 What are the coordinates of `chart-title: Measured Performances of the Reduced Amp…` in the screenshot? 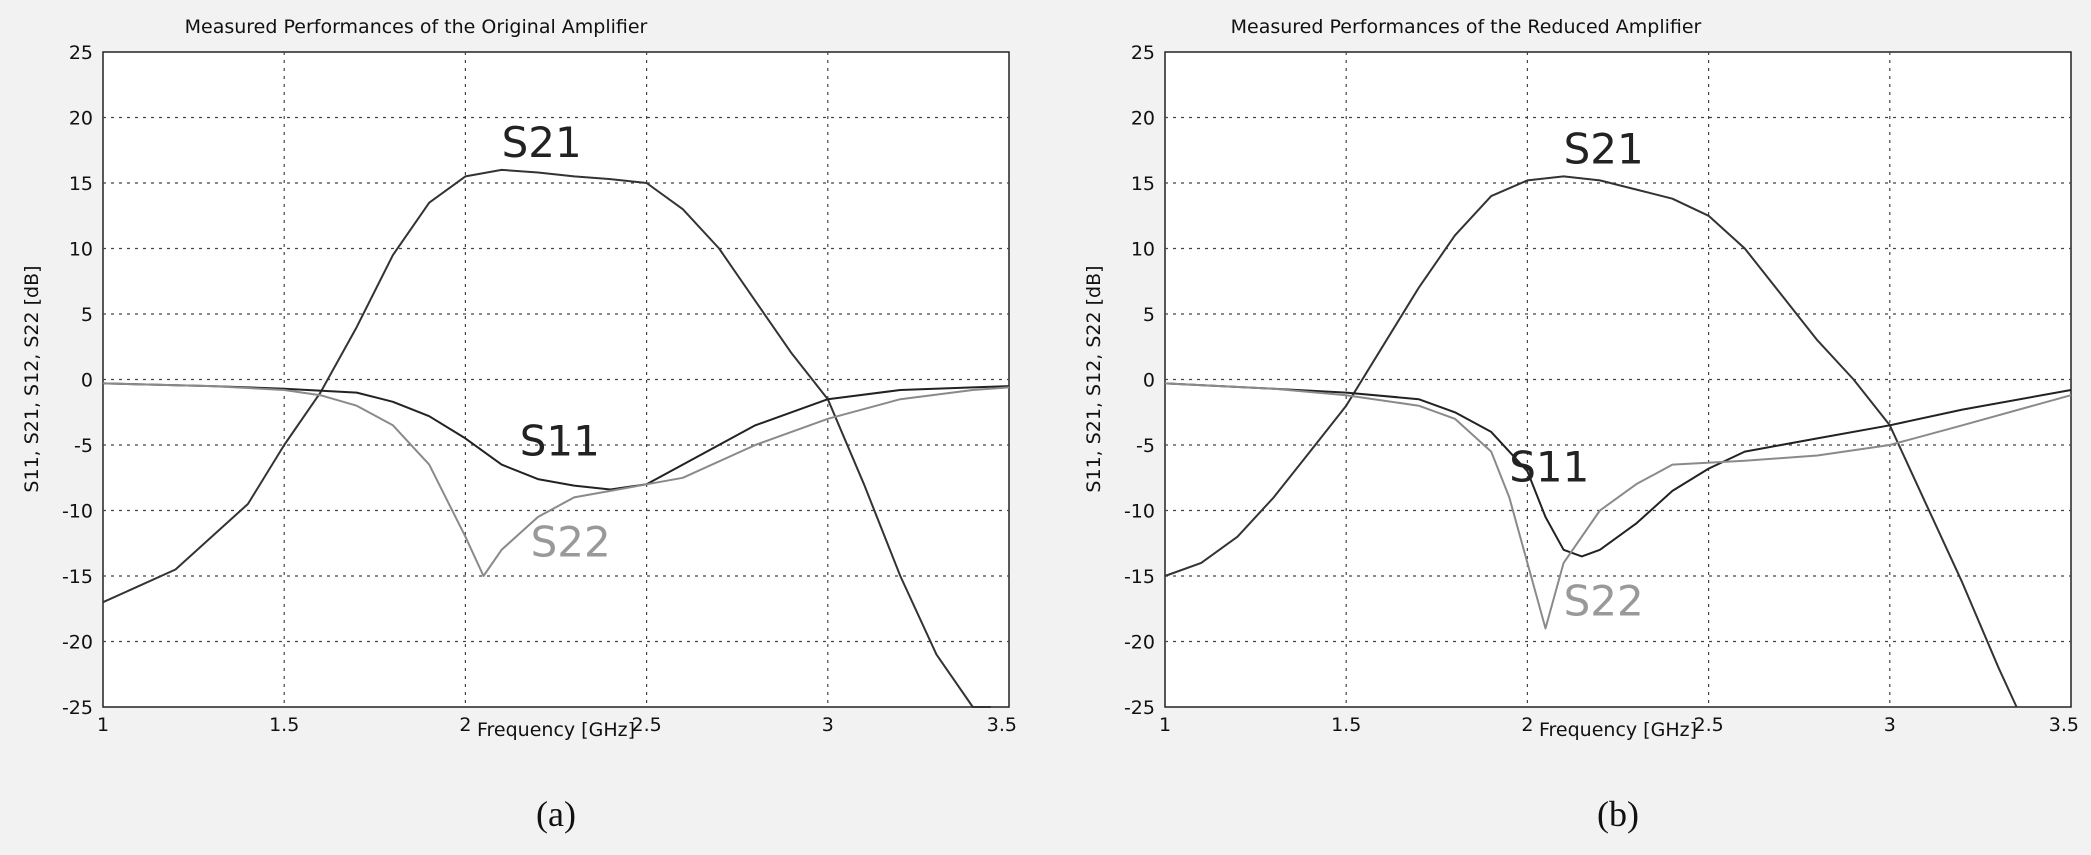 It's located at (1466, 27).